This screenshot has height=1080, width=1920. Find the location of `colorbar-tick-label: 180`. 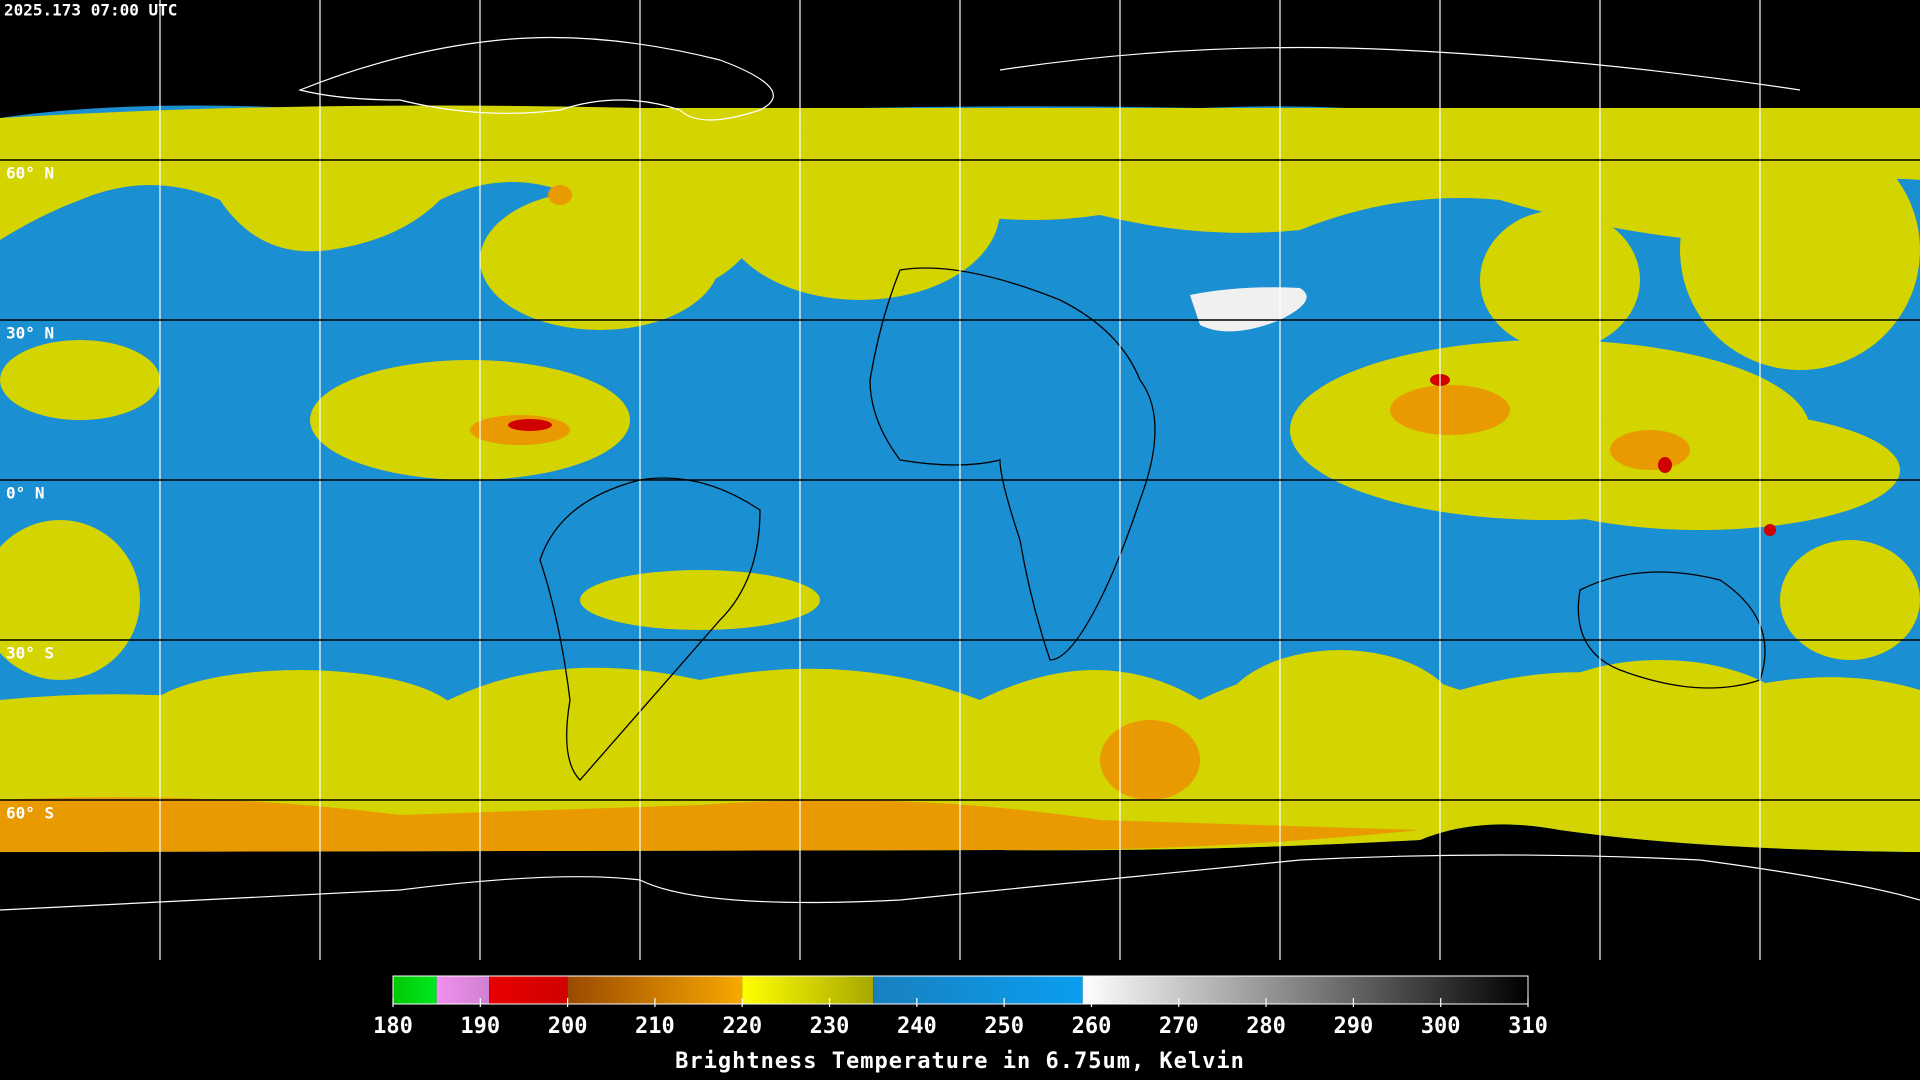

colorbar-tick-label: 180 is located at coordinates (393, 1026).